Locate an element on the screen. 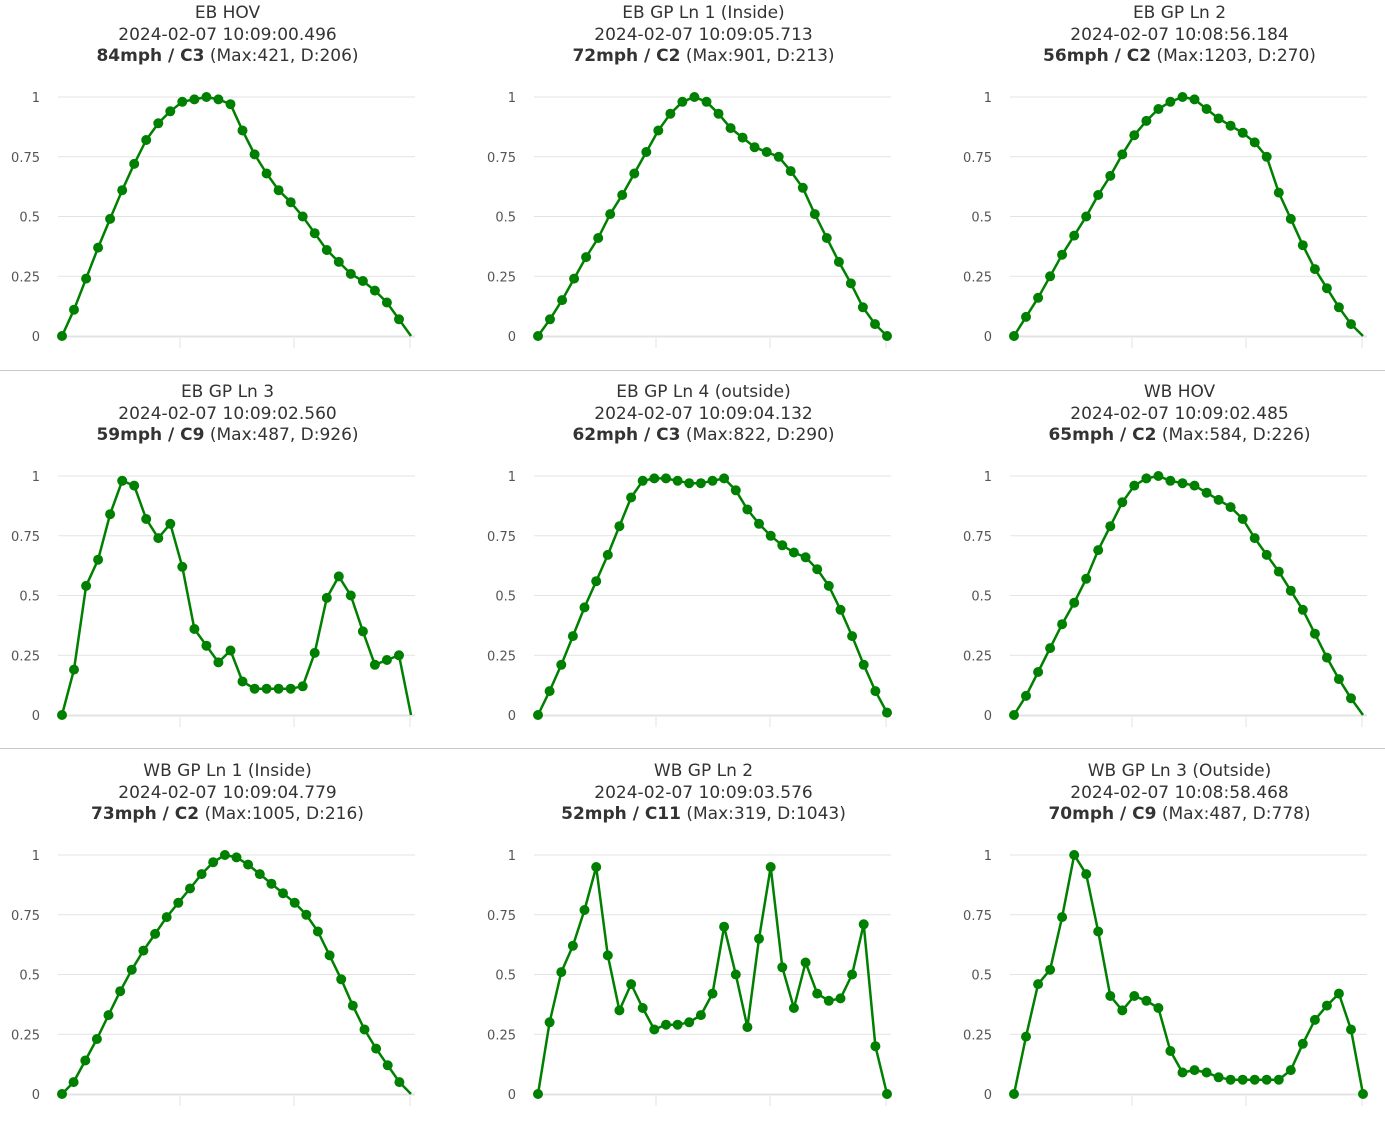 This screenshot has width=1385, height=1126. timestamp: 2024-02-07 10:09:03.576 is located at coordinates (703, 792).